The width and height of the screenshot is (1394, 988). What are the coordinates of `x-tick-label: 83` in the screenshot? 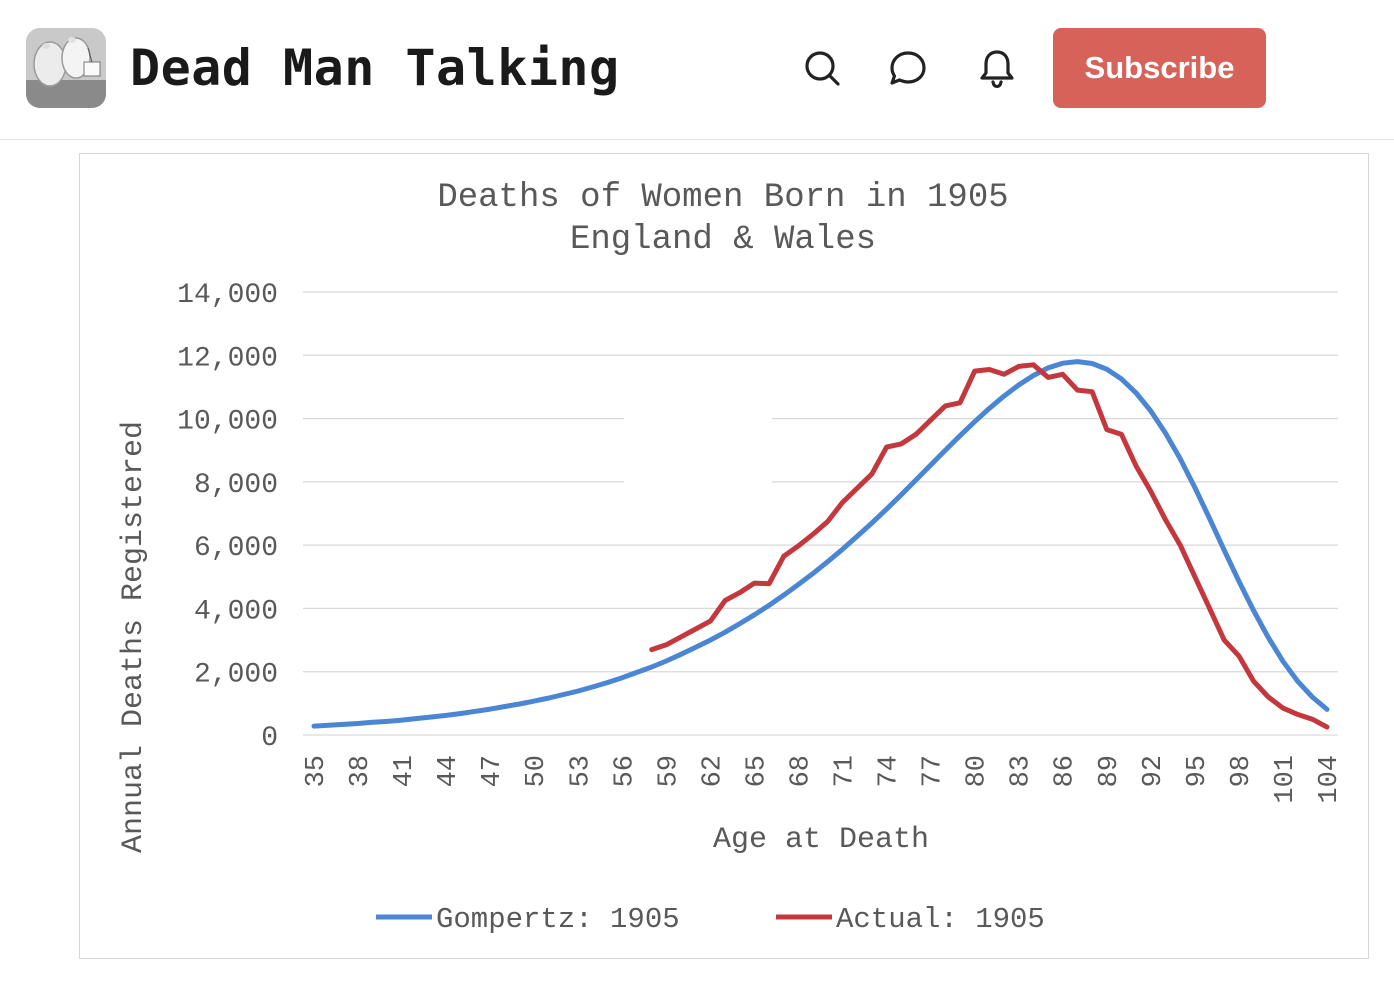 It's located at (1022, 771).